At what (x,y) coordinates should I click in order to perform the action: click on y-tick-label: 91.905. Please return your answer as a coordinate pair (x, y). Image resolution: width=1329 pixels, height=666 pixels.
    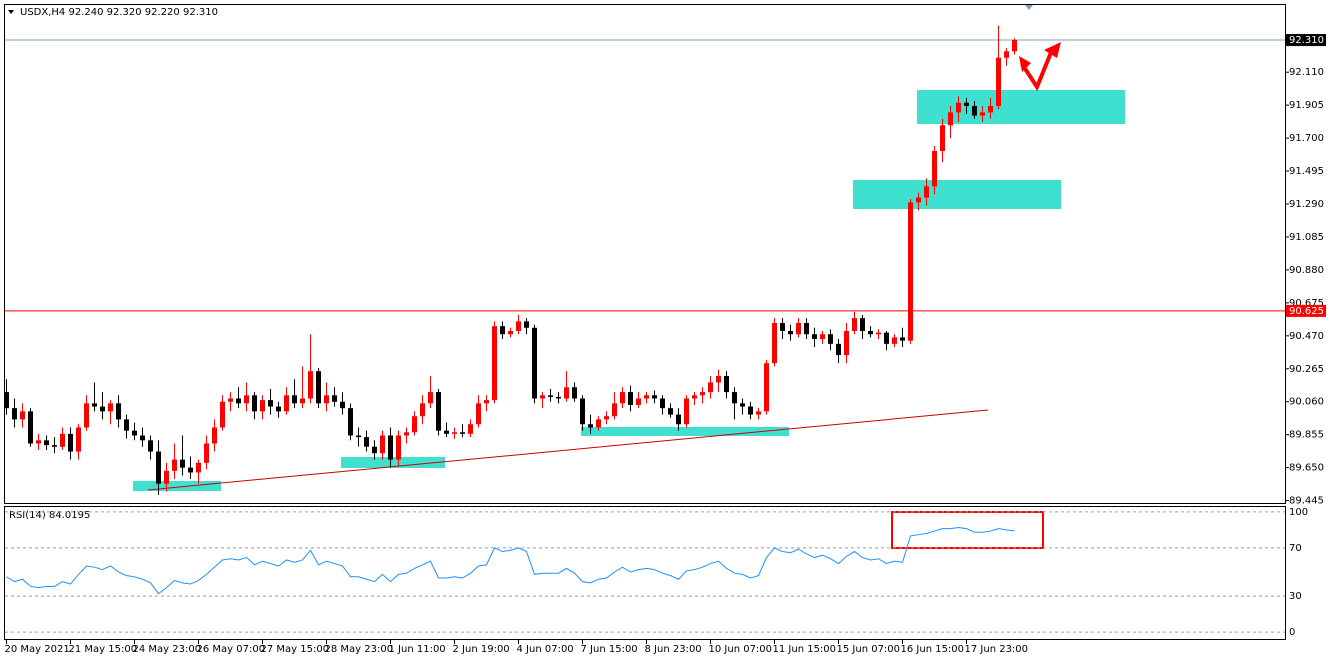
    Looking at the image, I should click on (1306, 105).